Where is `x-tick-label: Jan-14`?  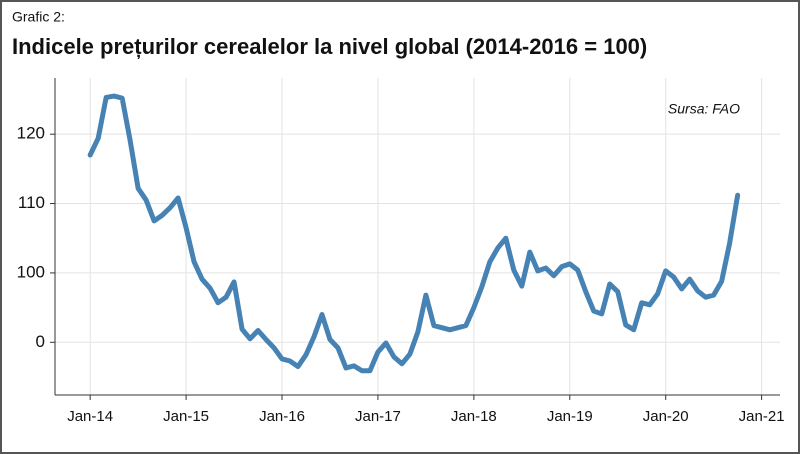 x-tick-label: Jan-14 is located at coordinates (90, 416).